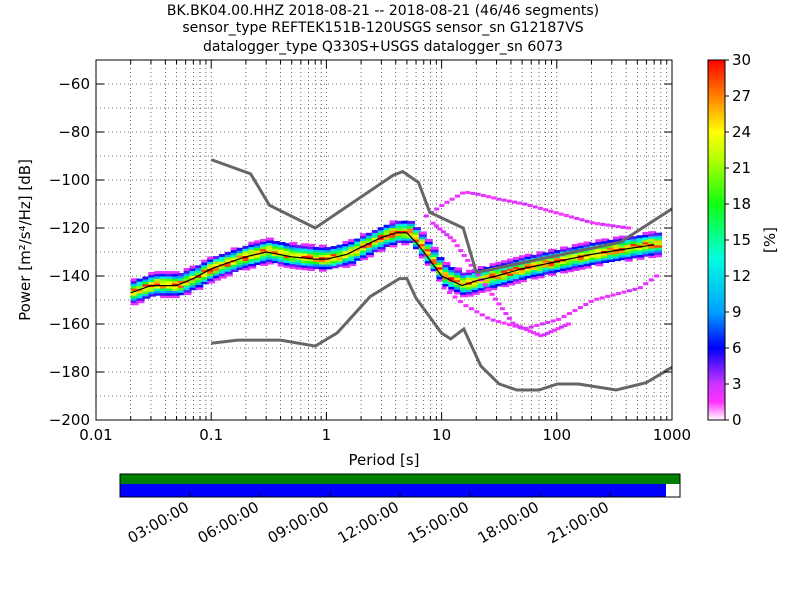 Image resolution: width=800 pixels, height=600 pixels. I want to click on coverage-tick-label: 06:00:00, so click(228, 522).